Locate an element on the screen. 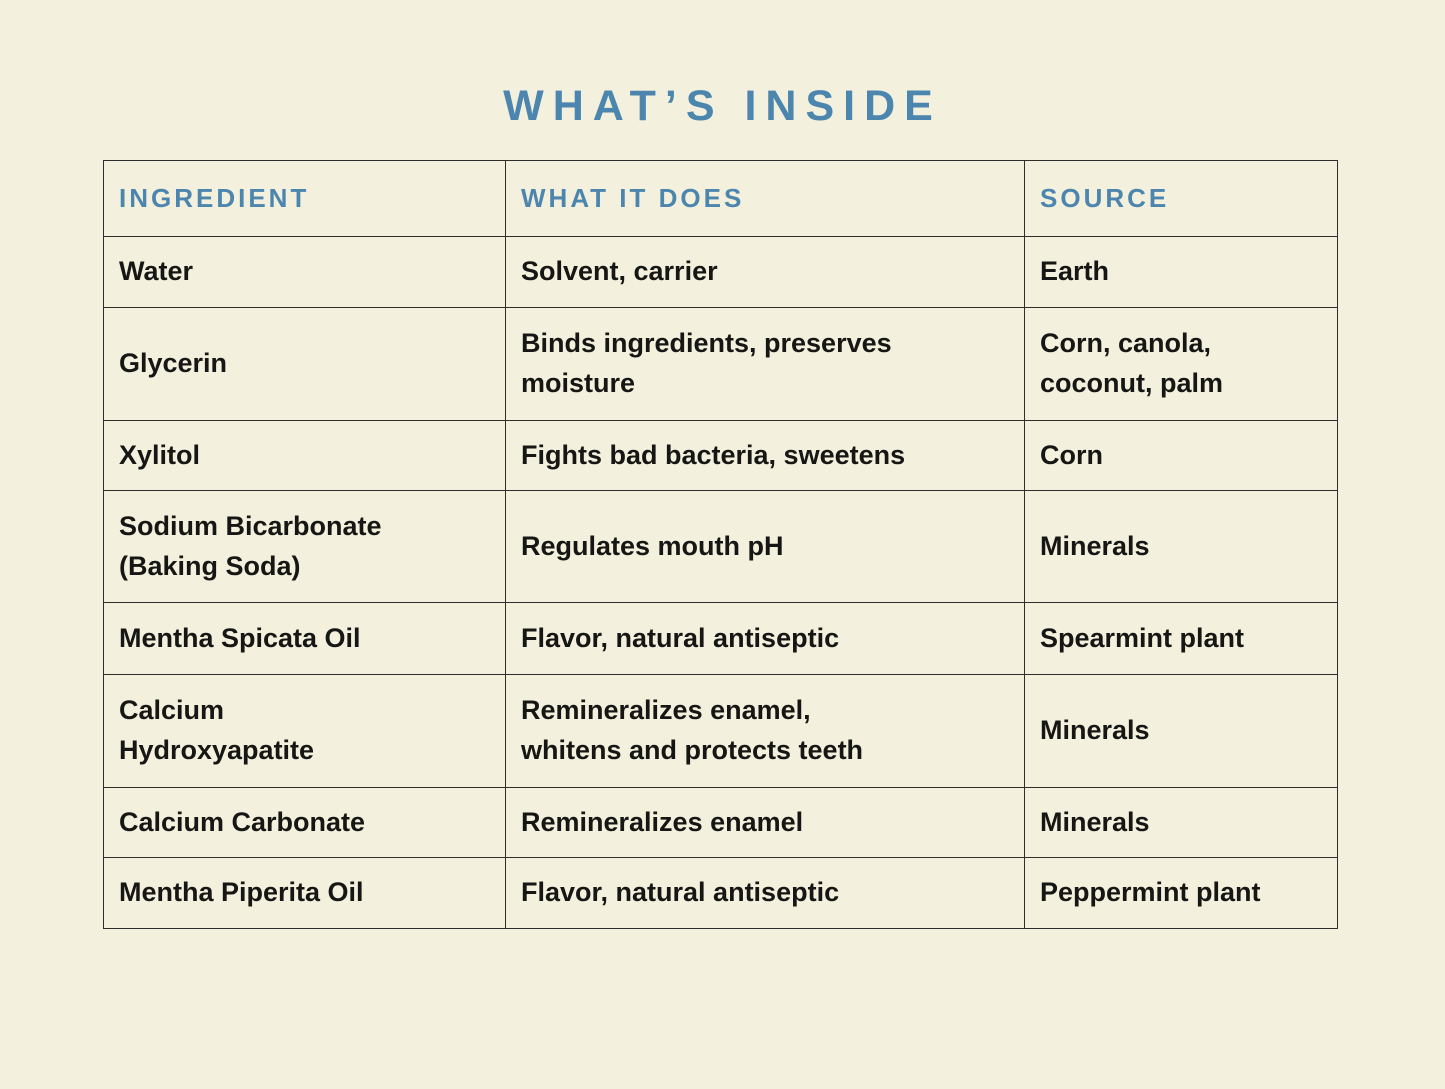 This screenshot has width=1445, height=1089. column-header-what-it-does: WHAT IT DOES is located at coordinates (765, 198).